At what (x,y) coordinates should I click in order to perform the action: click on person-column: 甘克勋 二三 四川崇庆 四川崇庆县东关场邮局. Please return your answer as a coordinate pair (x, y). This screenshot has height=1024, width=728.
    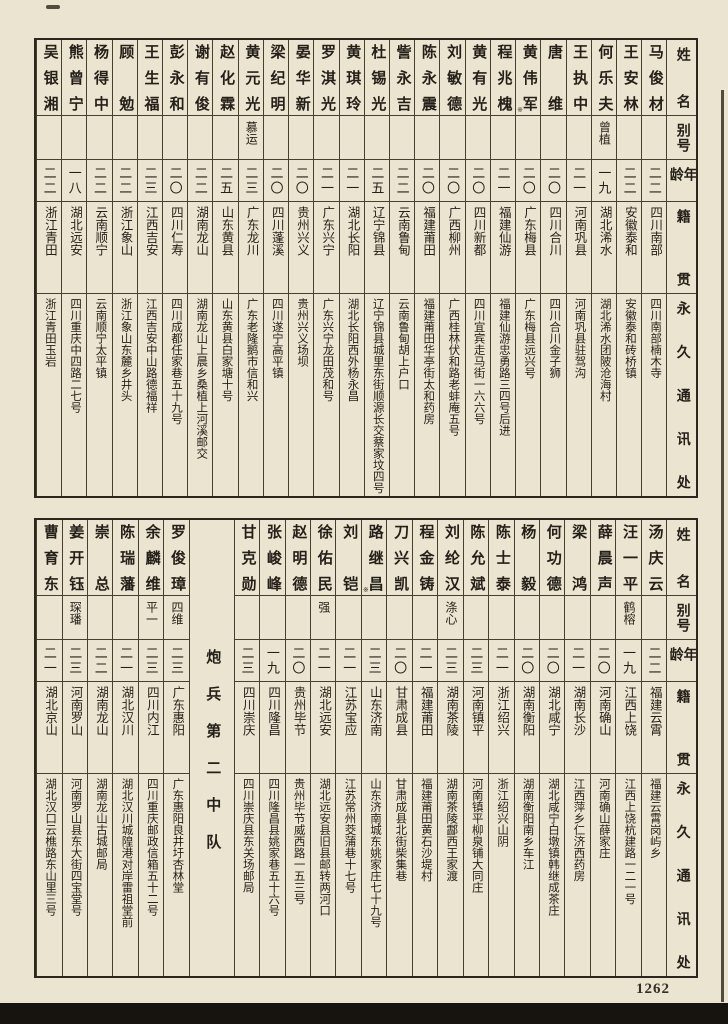
    Looking at the image, I should click on (246, 748).